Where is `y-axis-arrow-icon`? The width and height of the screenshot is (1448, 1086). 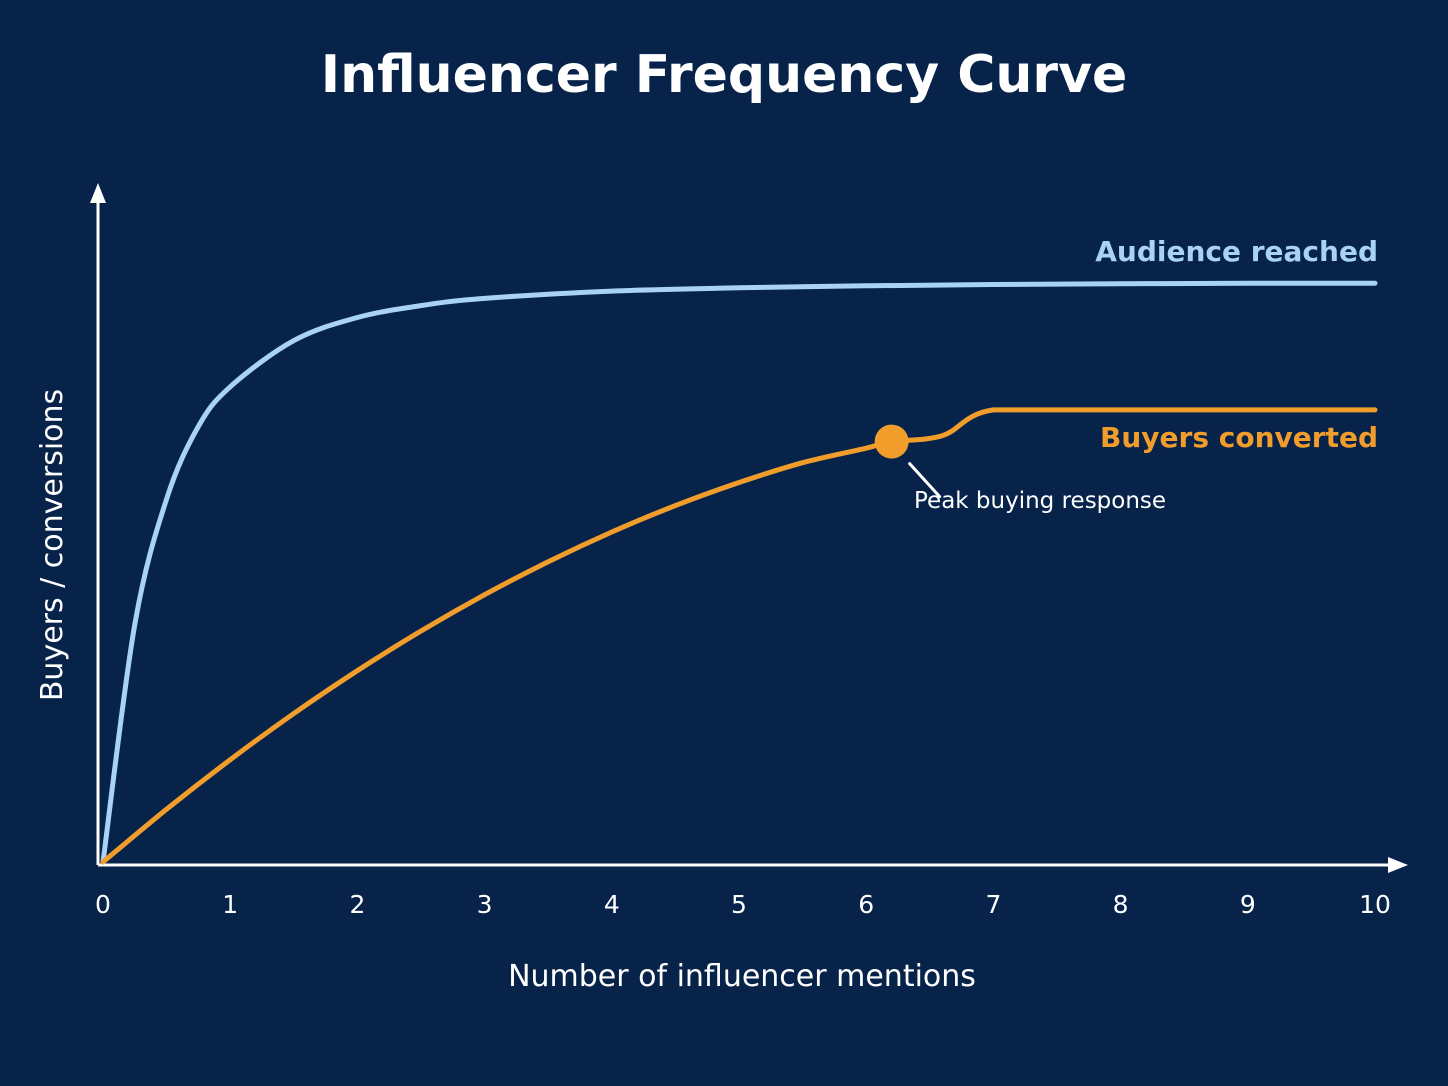
y-axis-arrow-icon is located at coordinates (98, 193).